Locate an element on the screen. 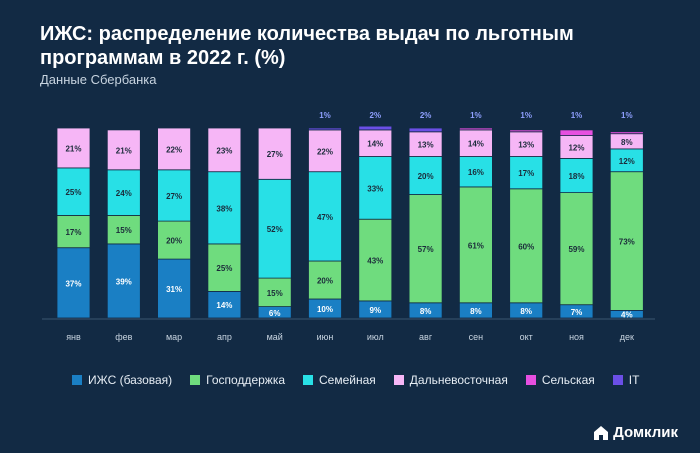  bar-top-label: 2% is located at coordinates (426, 115).